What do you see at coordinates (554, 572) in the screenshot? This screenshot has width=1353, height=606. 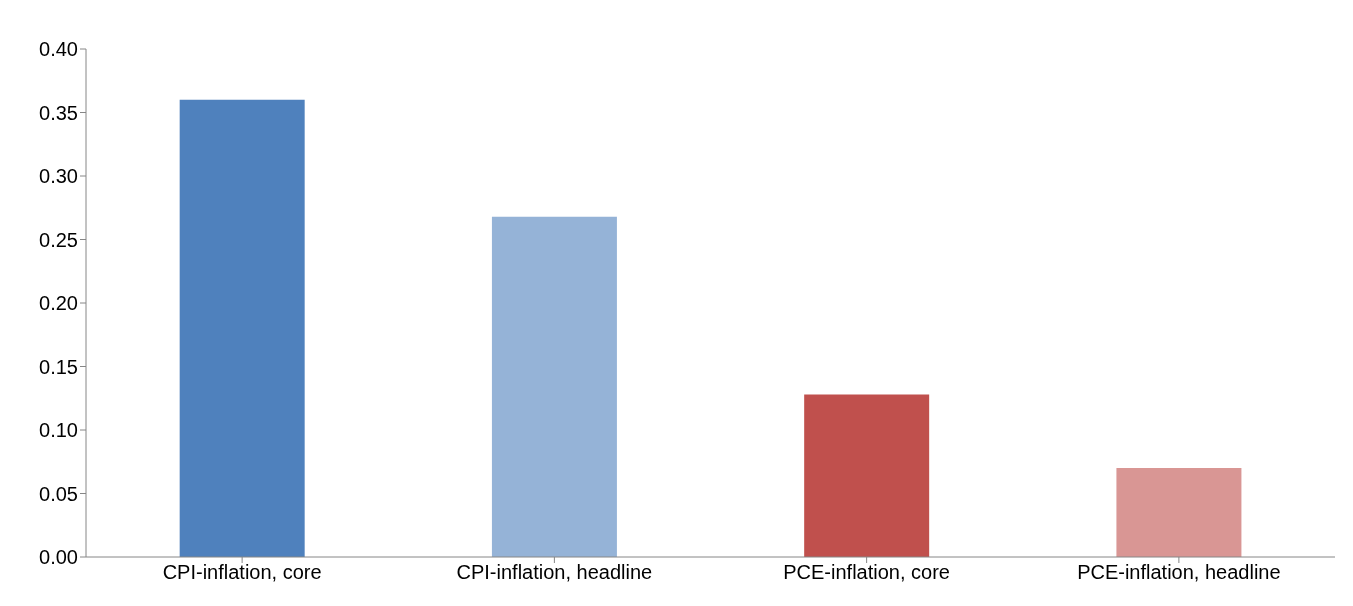 I see `x-tick-label: CPI-inflation, headline` at bounding box center [554, 572].